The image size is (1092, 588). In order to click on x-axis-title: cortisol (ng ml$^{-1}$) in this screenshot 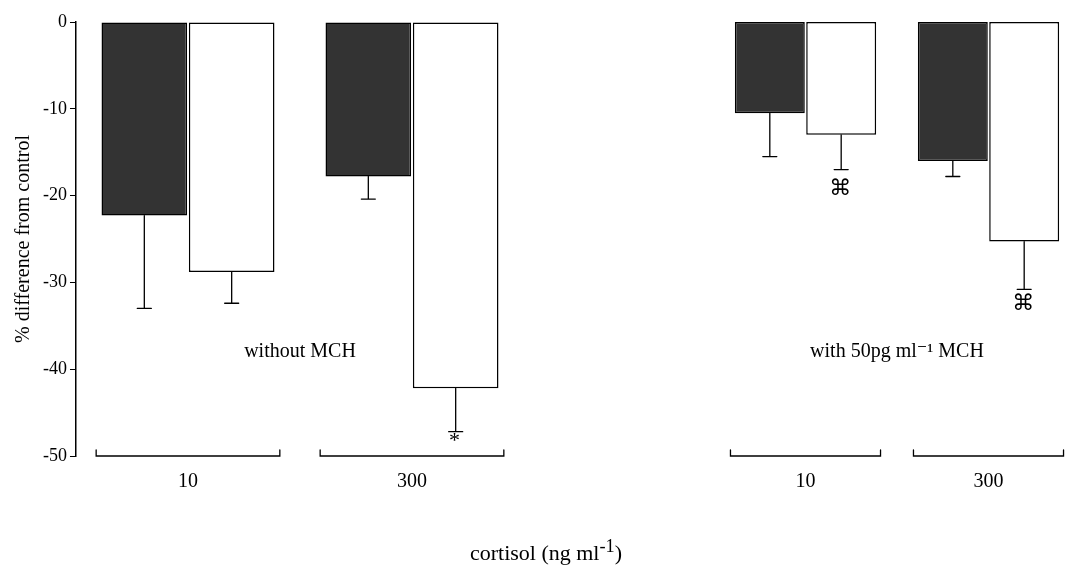, I will do `click(546, 551)`.